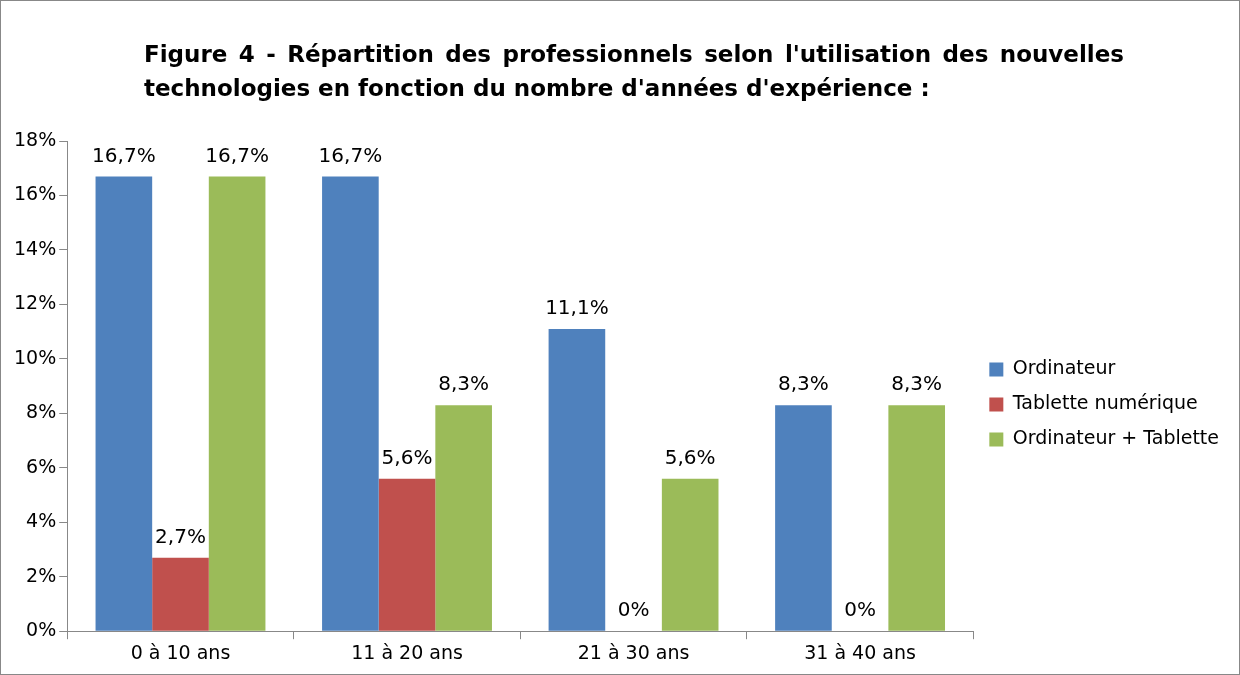 The image size is (1240, 675). I want to click on y-tick-label: 18%, so click(35, 138).